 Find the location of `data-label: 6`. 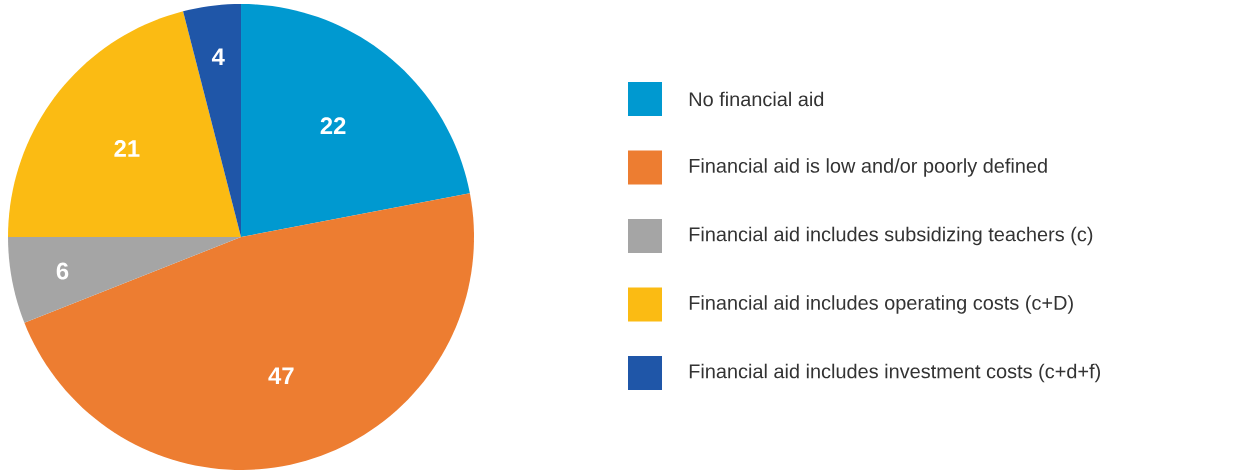

data-label: 6 is located at coordinates (62, 271).